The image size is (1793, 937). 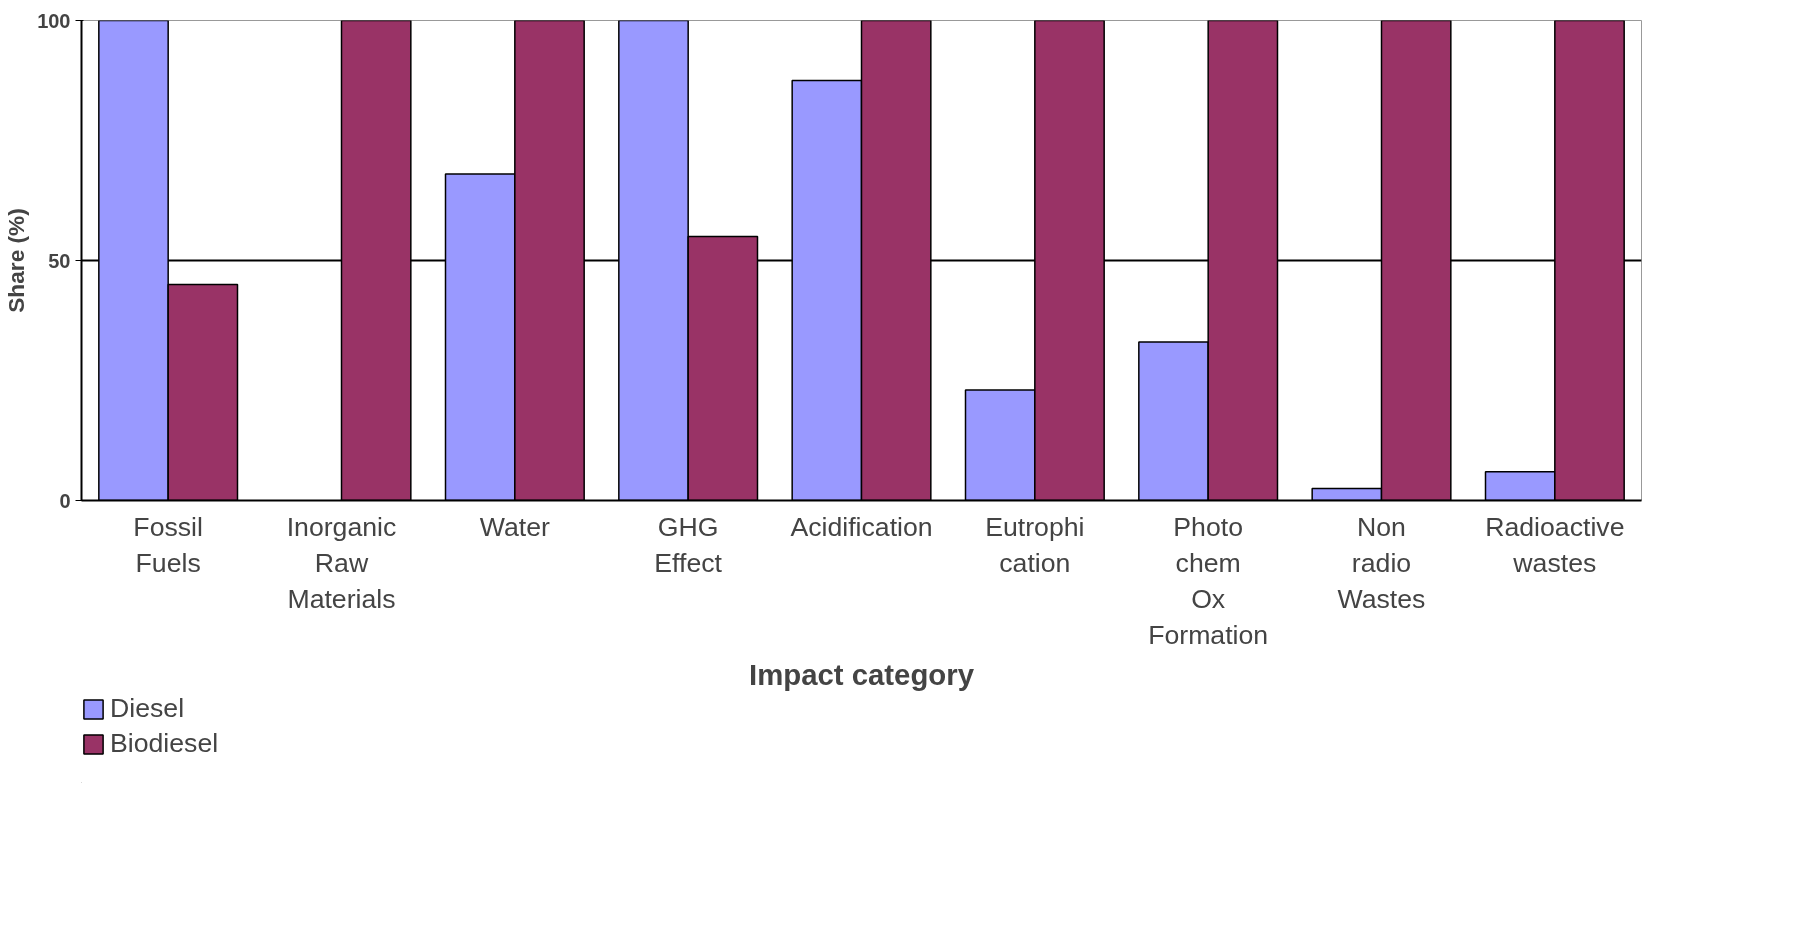 What do you see at coordinates (862, 674) in the screenshot?
I see `x-axis-title: Impact category` at bounding box center [862, 674].